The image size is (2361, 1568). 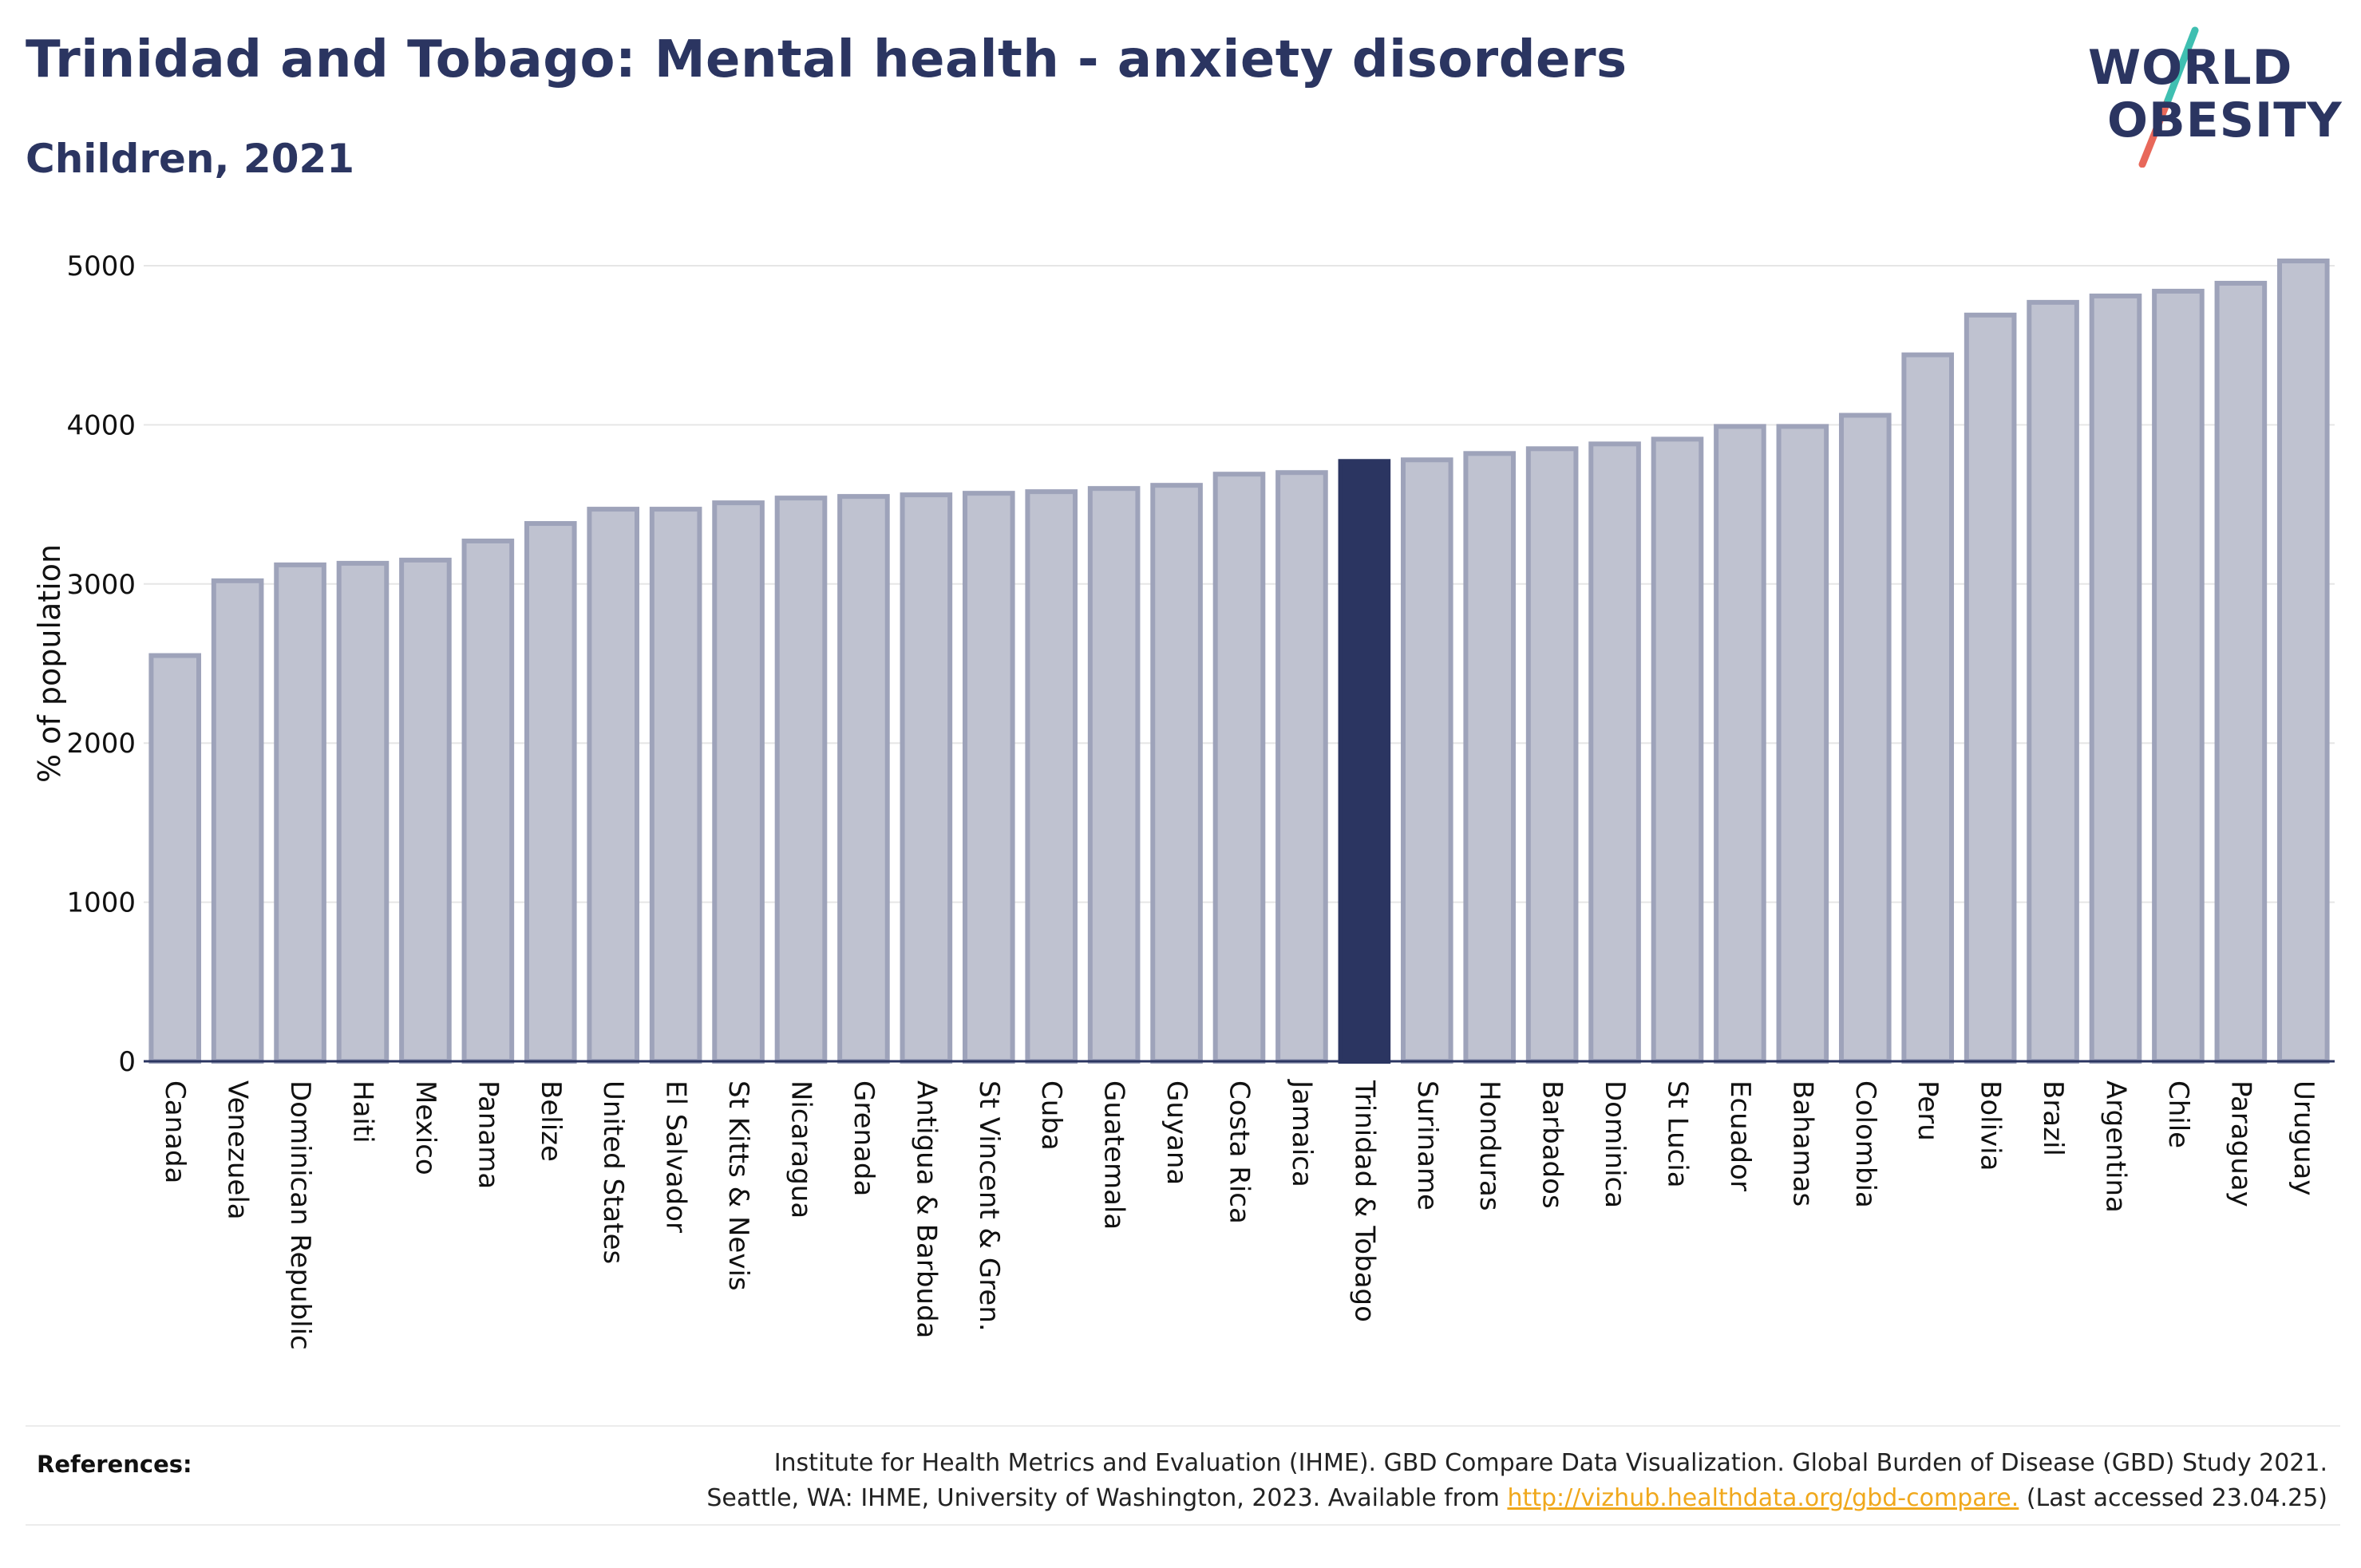 What do you see at coordinates (2303, 1138) in the screenshot?
I see `x-tick-label: Uruguay` at bounding box center [2303, 1138].